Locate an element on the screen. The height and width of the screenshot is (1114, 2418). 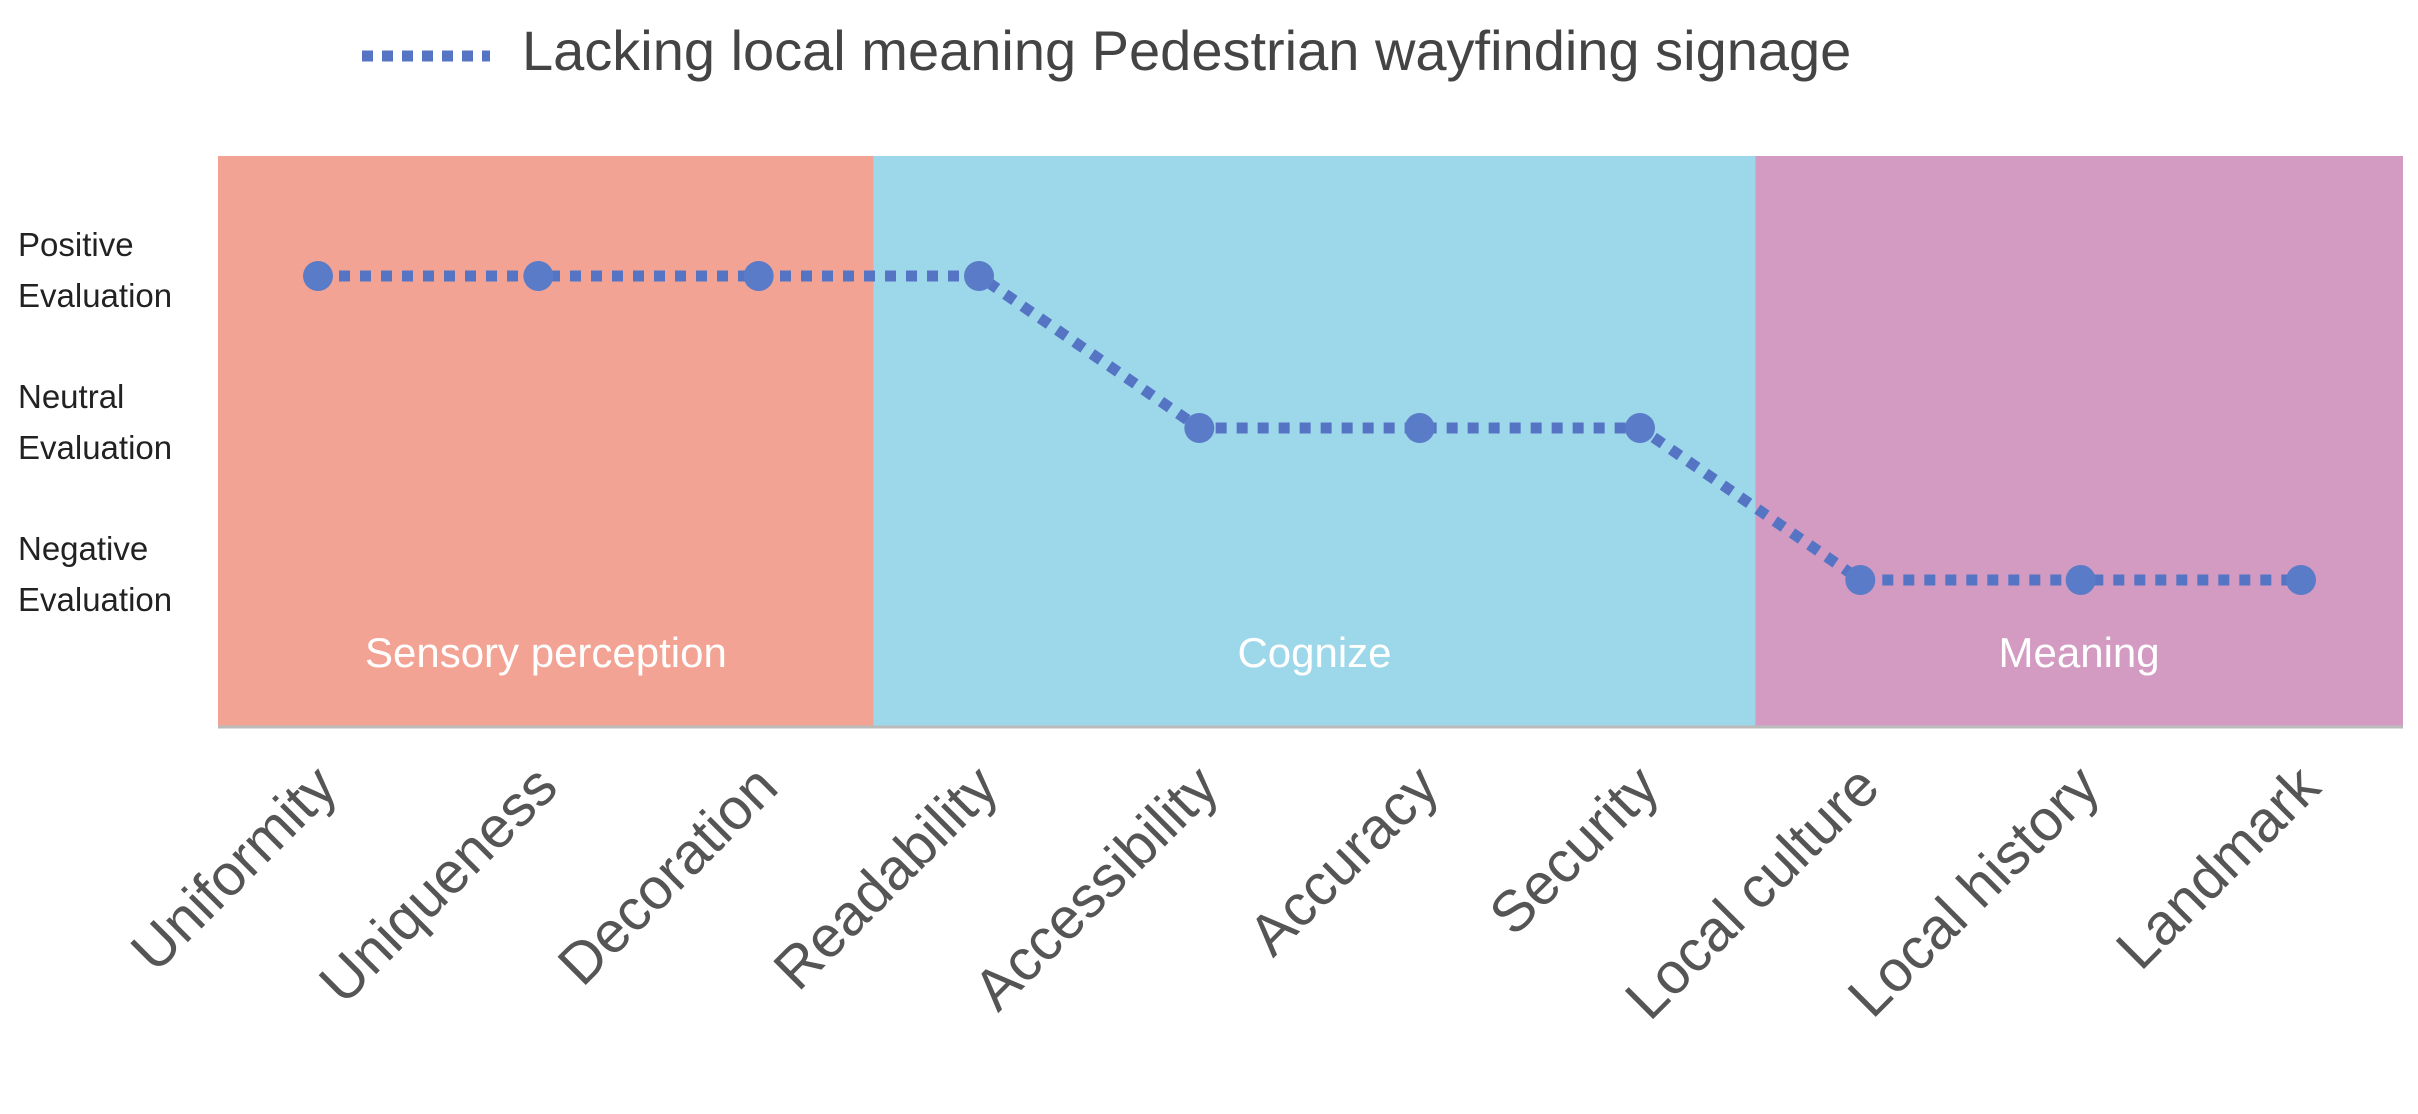
data-point-uniformity is located at coordinates (318, 276).